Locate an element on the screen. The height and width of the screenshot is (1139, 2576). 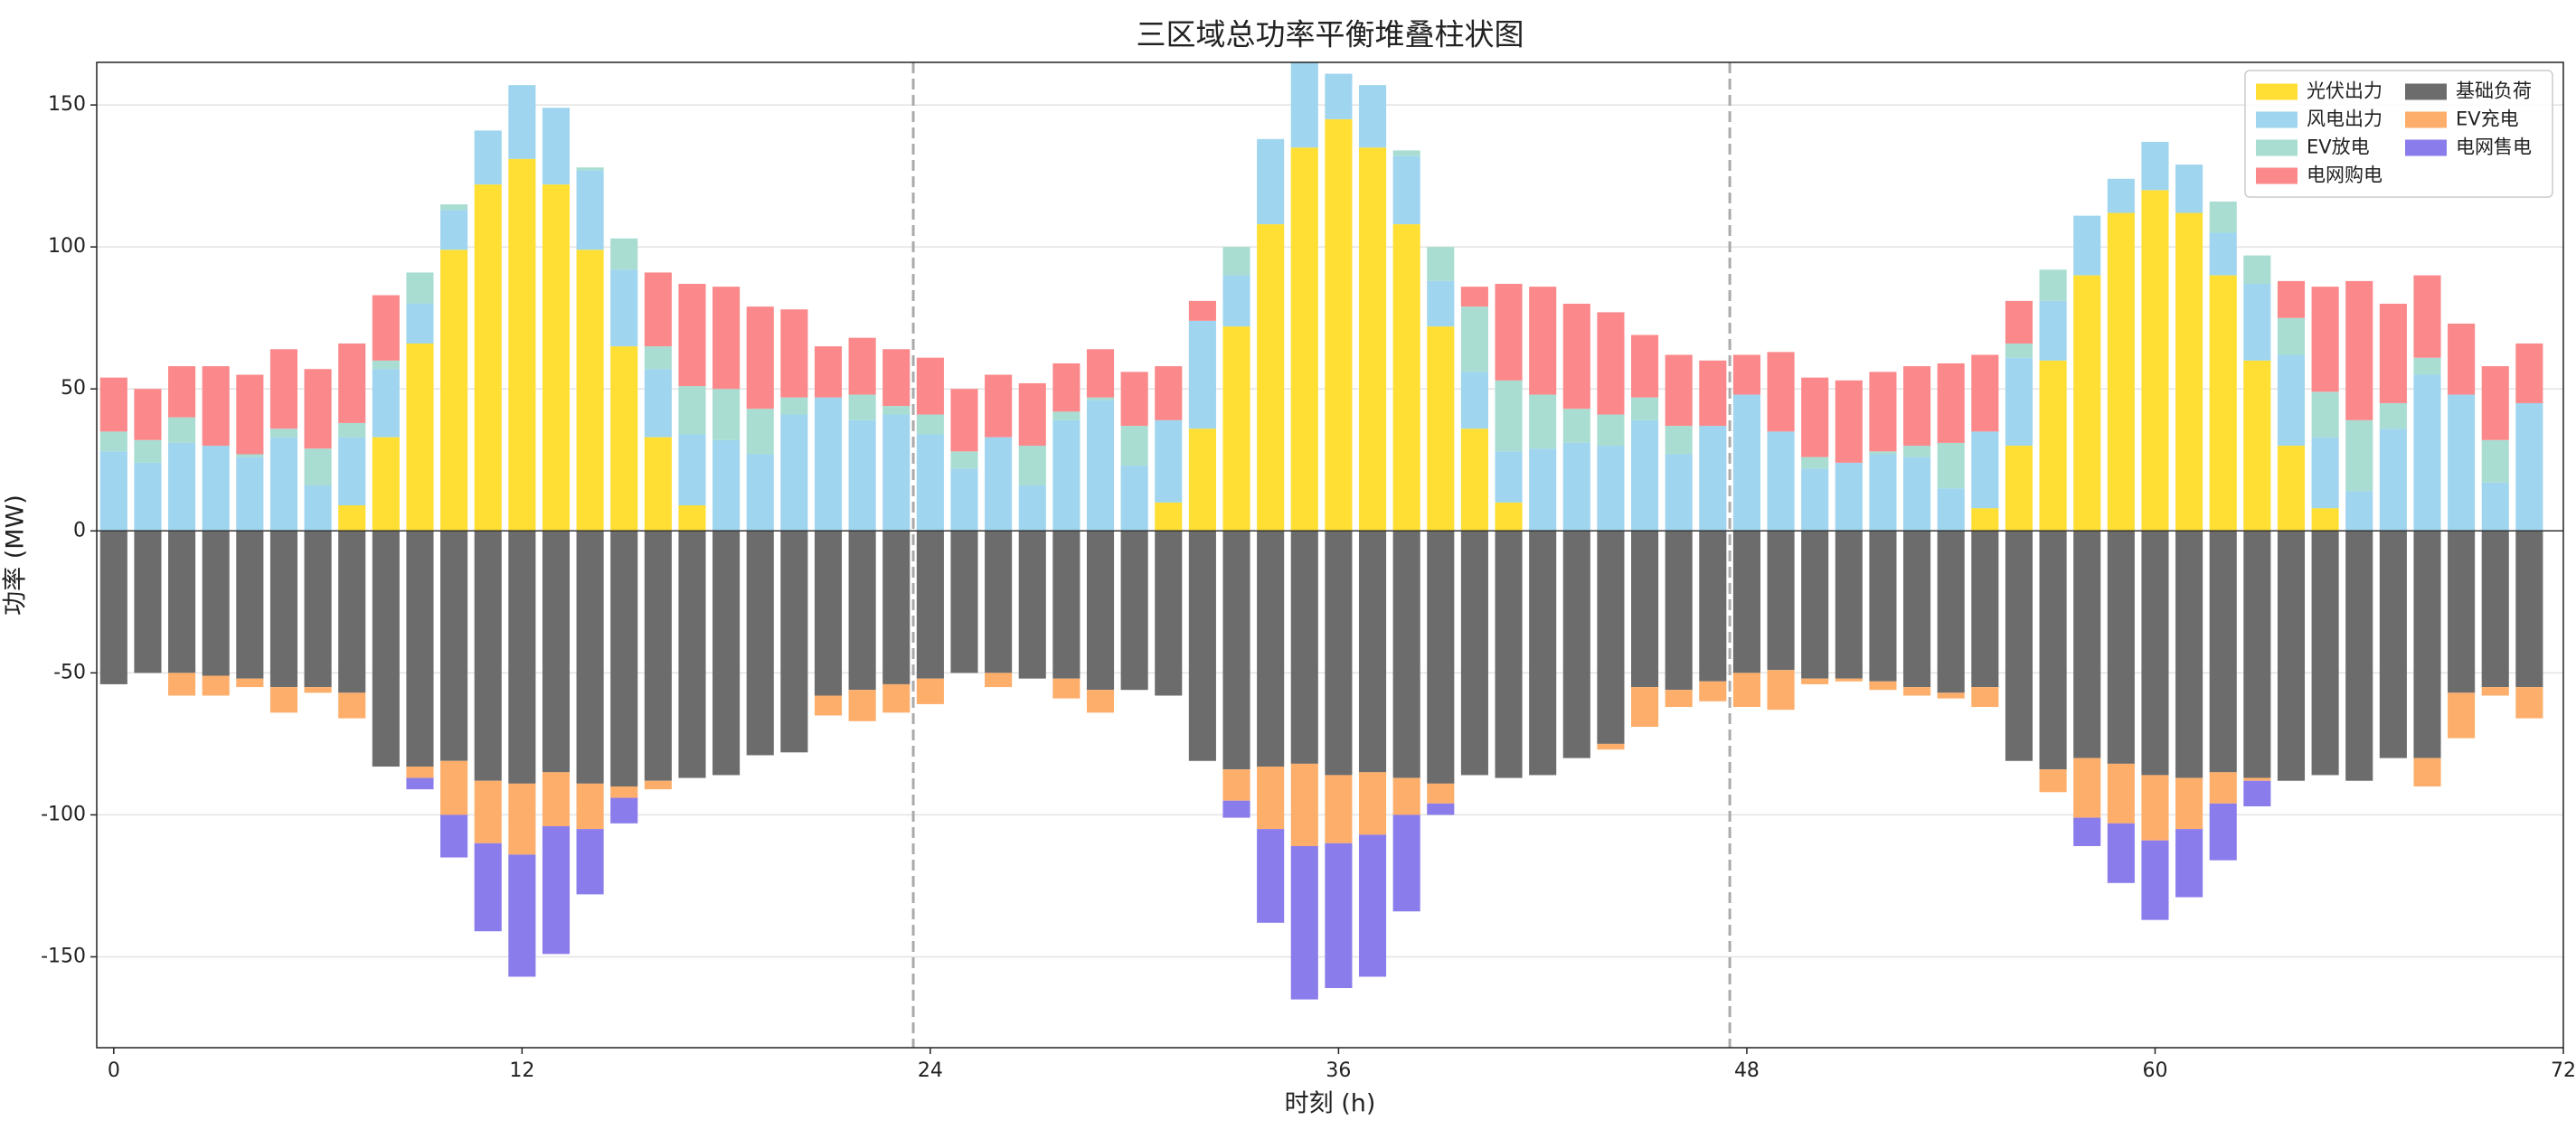
x-tick-label: 12 is located at coordinates (521, 1070).